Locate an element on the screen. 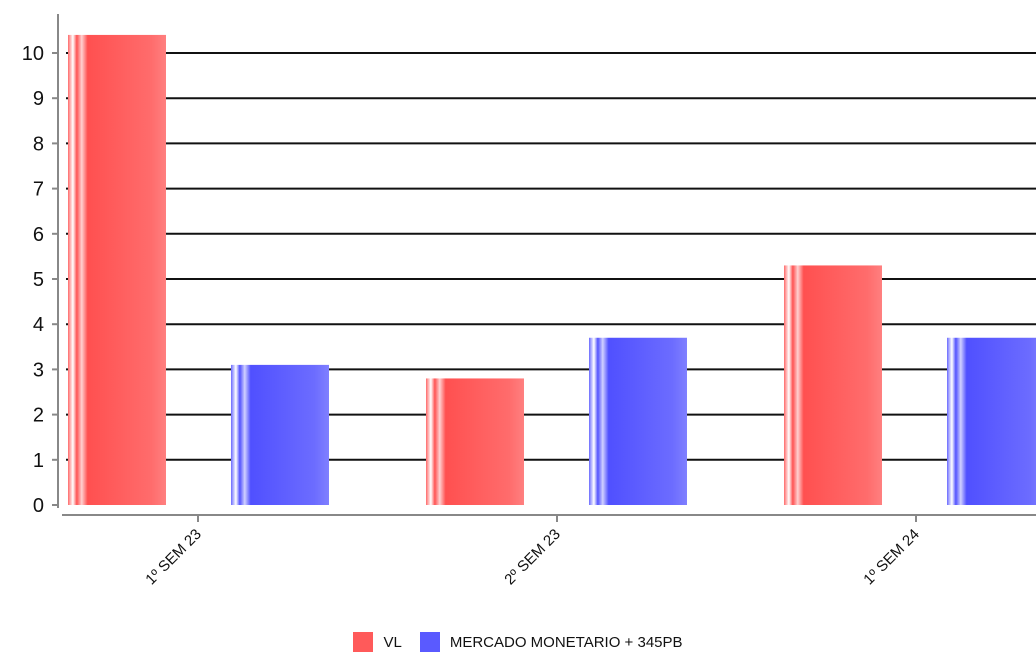 The image size is (1036, 658). y-tick-label: 10 is located at coordinates (33, 54).